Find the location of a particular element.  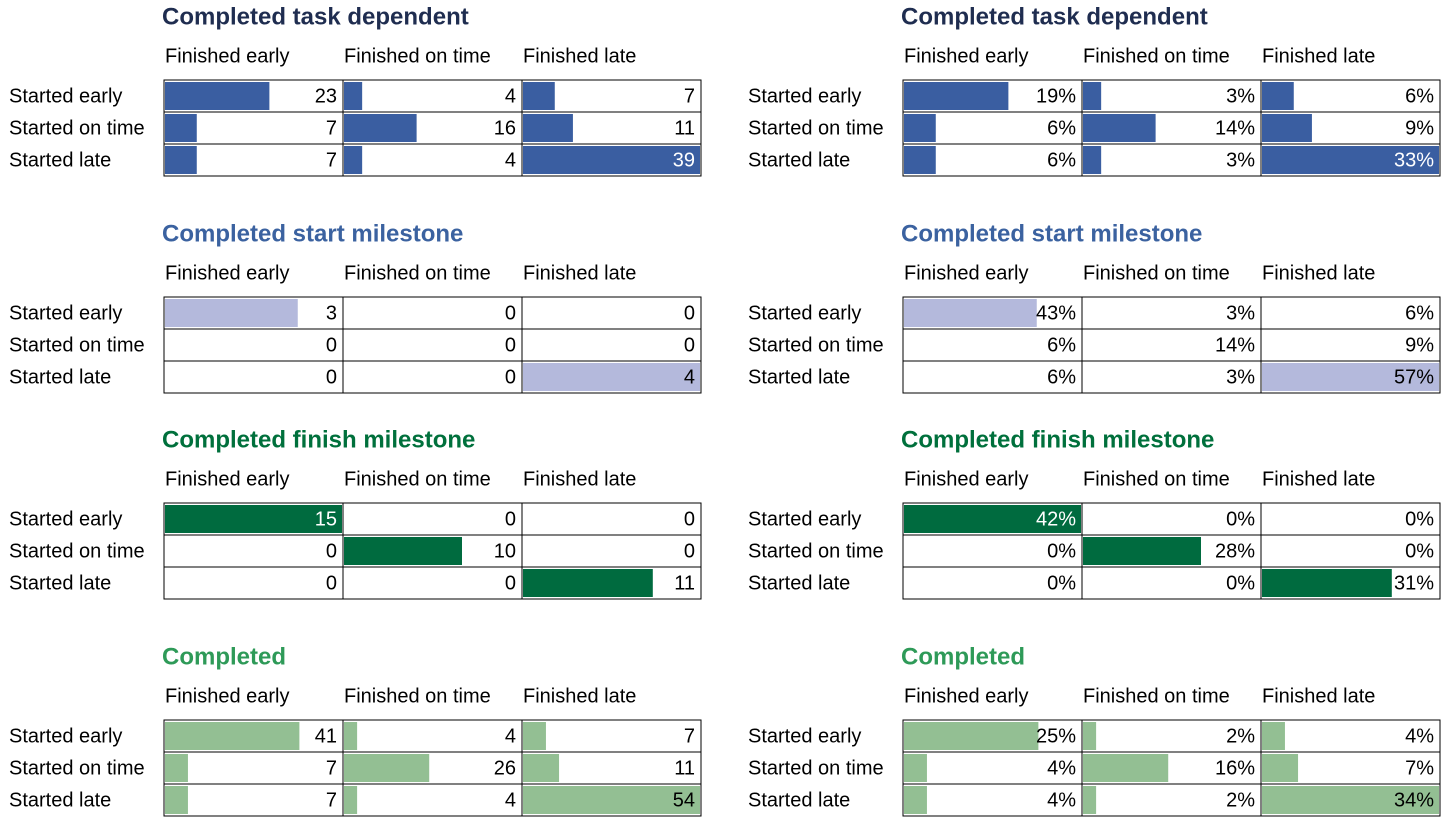

cell-value: 28% is located at coordinates (1235, 551).